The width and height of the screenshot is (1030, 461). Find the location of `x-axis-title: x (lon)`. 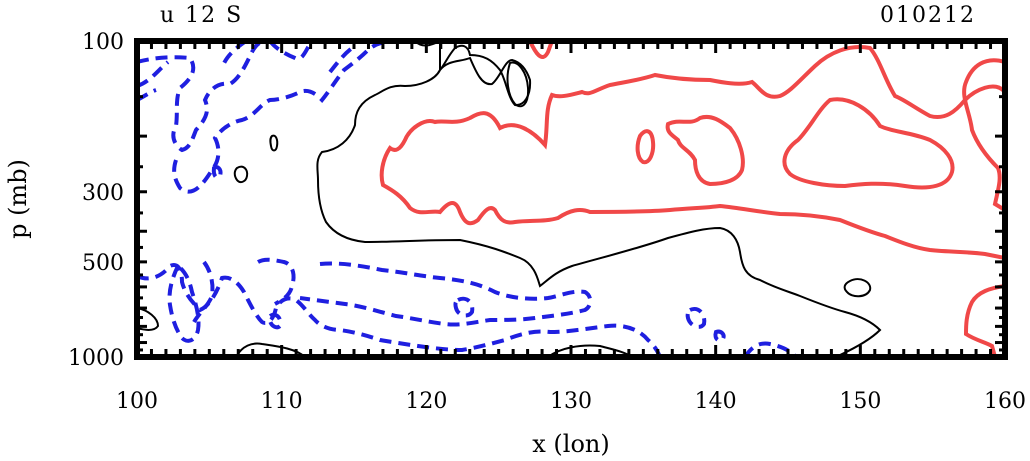

x-axis-title: x (lon) is located at coordinates (570, 444).